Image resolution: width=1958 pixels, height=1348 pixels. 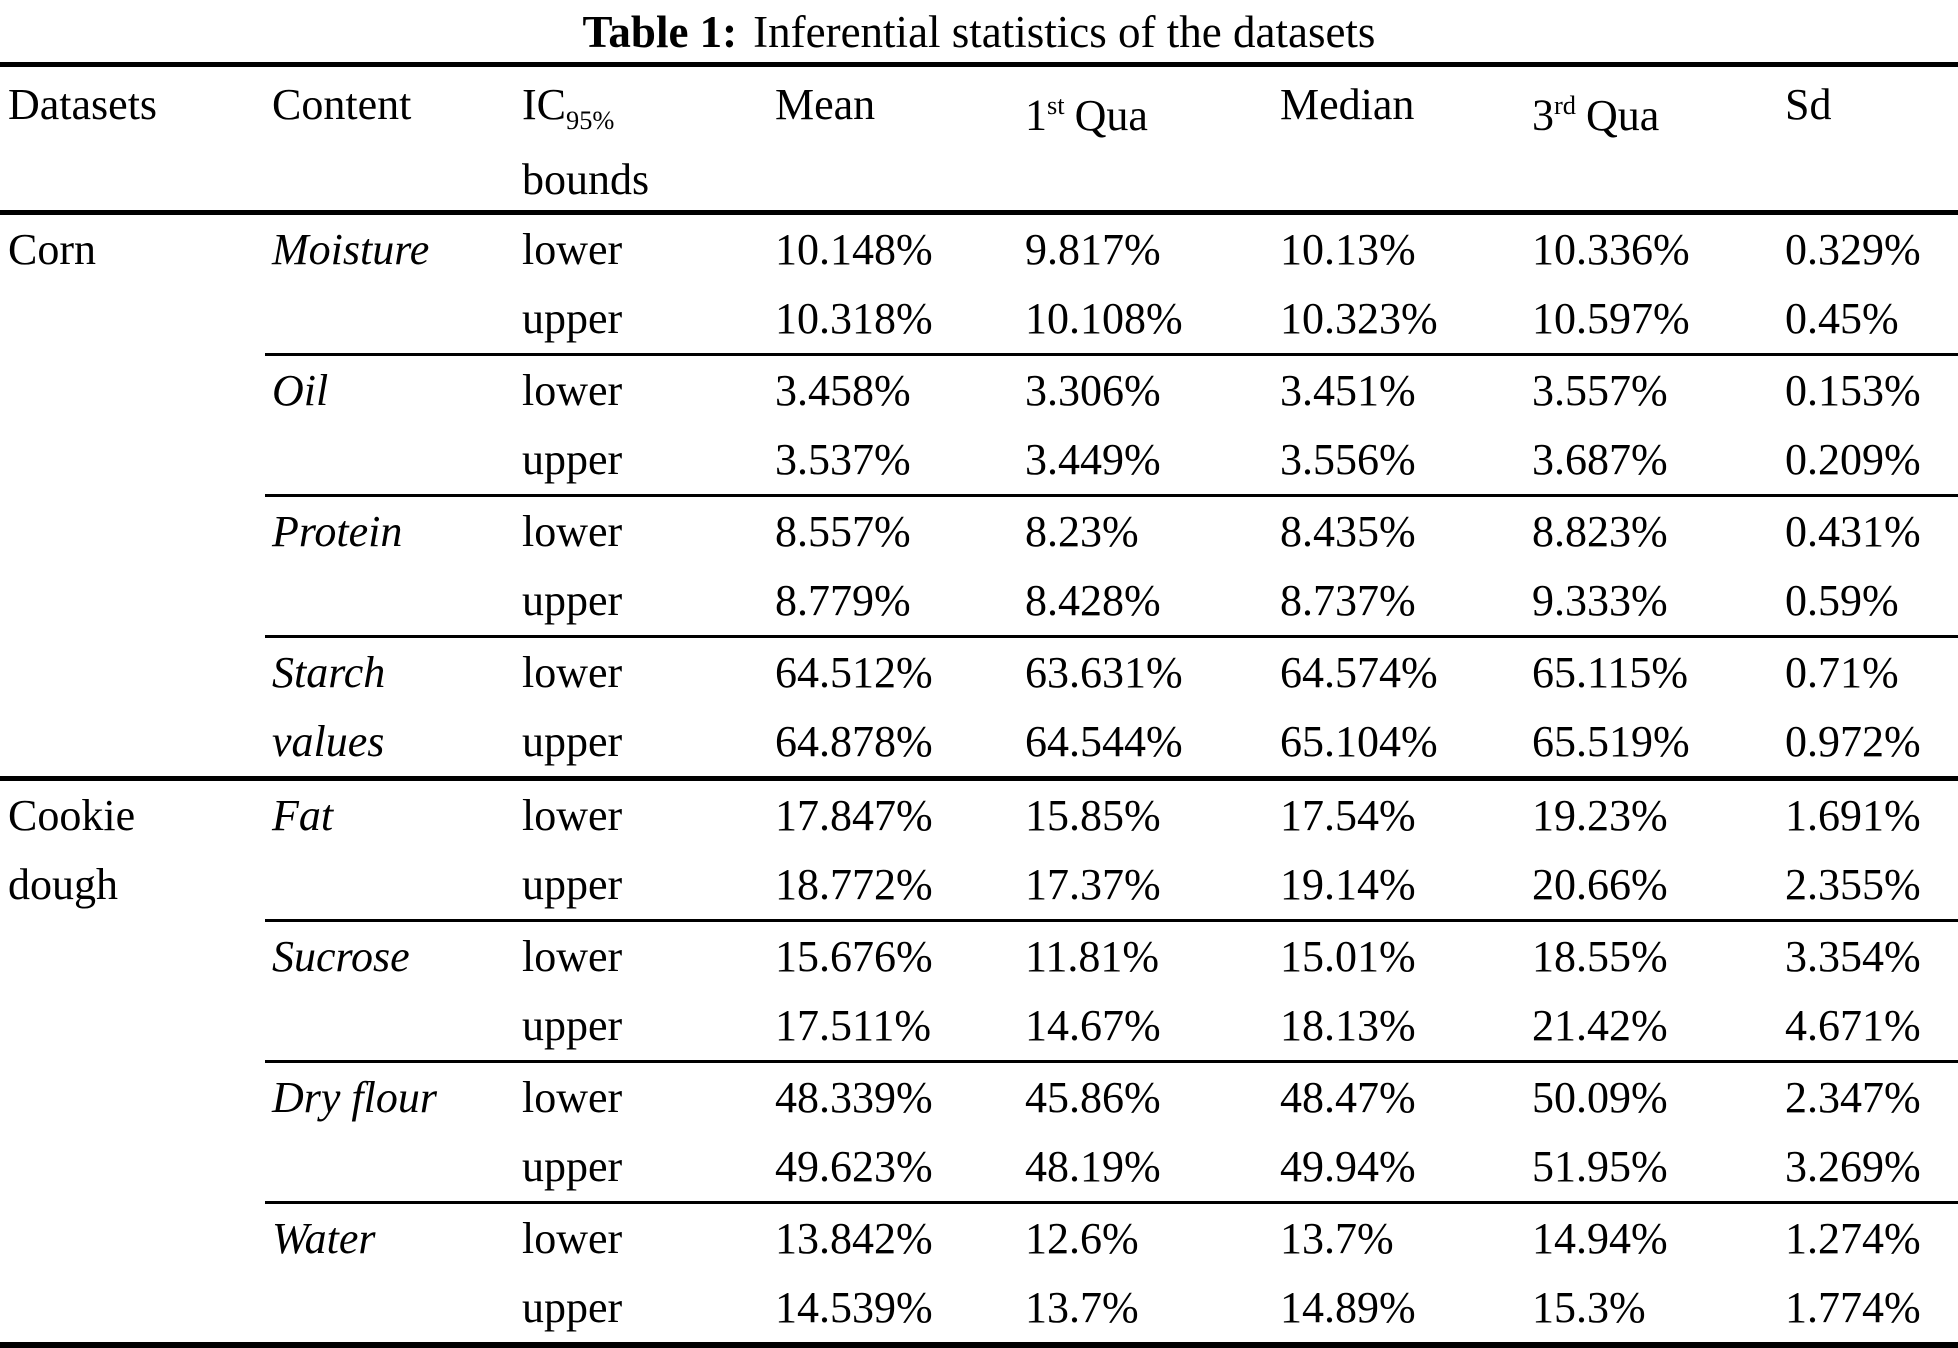 I want to click on q3-cell: 21.42%, so click(x=1600, y=1025).